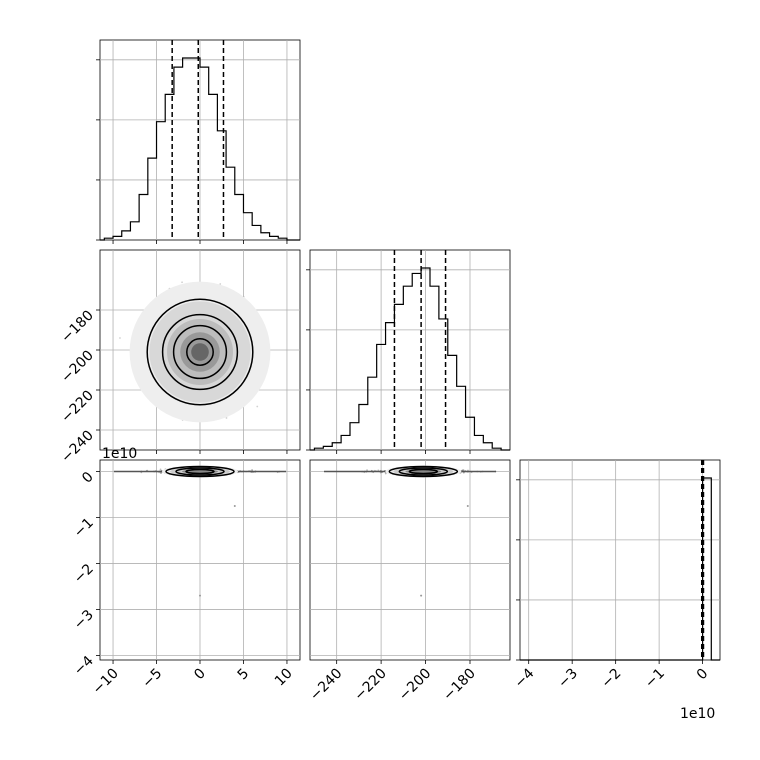 The image size is (760, 760). Describe the element at coordinates (77, 327) in the screenshot. I see `y-tick-label: −180` at that location.